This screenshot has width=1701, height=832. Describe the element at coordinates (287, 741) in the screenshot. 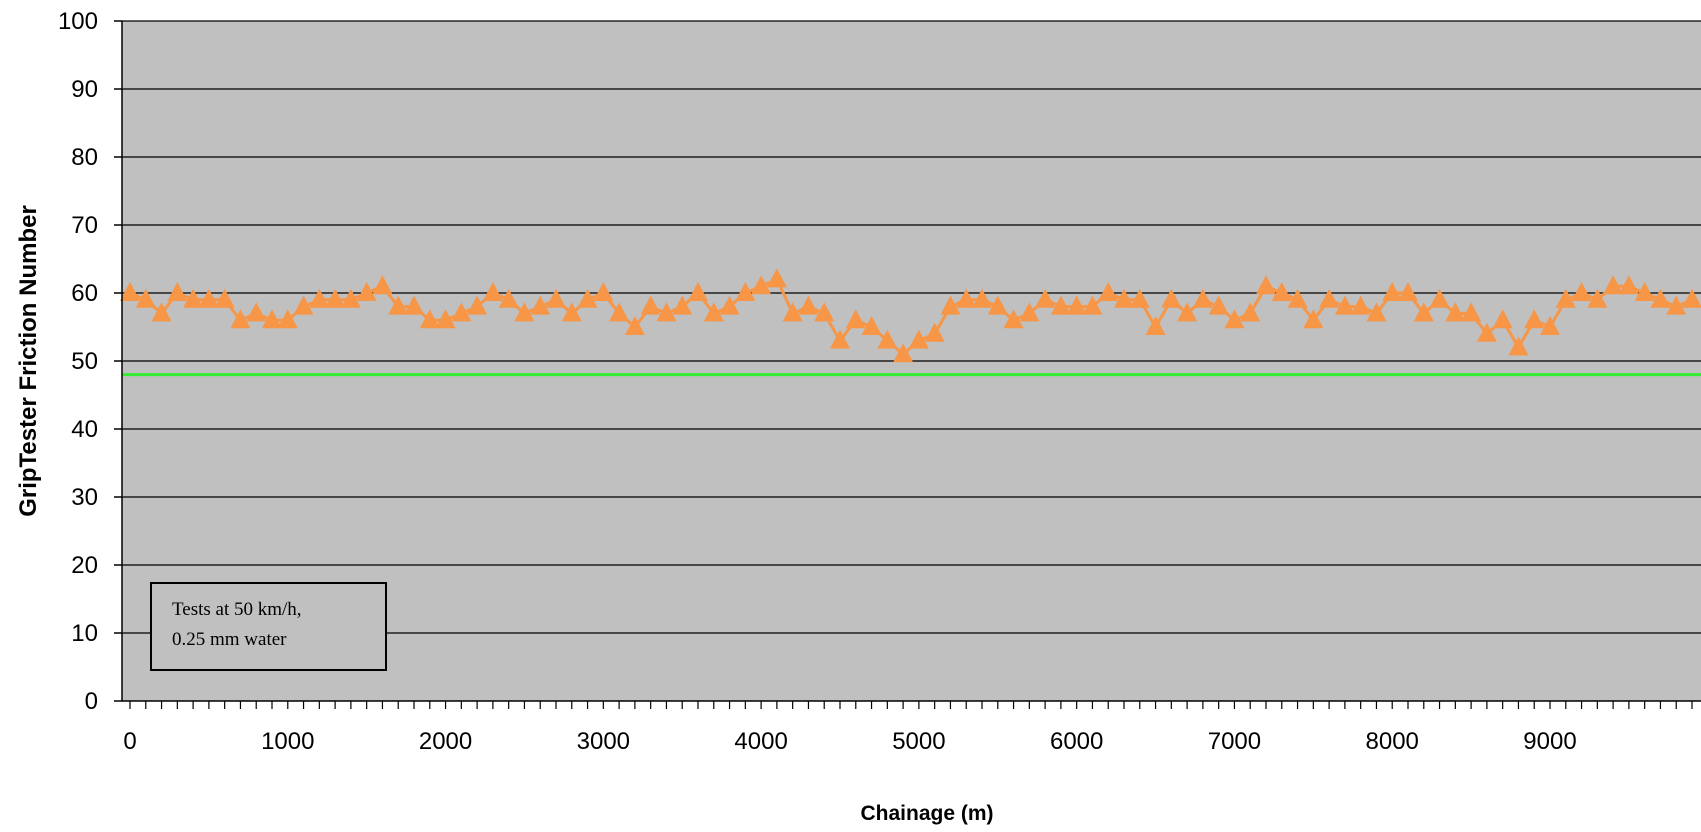

I see `x-tick-label-1000: 1000` at that location.